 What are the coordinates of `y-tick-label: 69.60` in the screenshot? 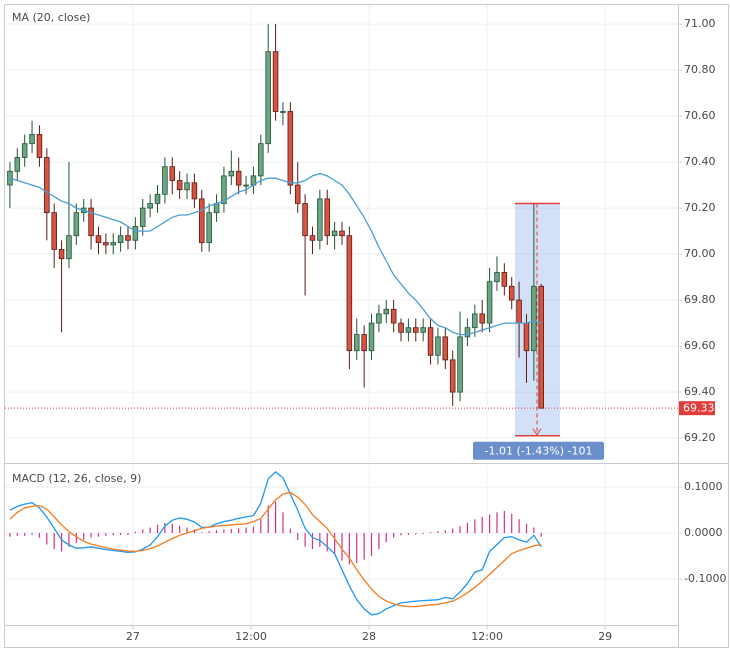 It's located at (700, 345).